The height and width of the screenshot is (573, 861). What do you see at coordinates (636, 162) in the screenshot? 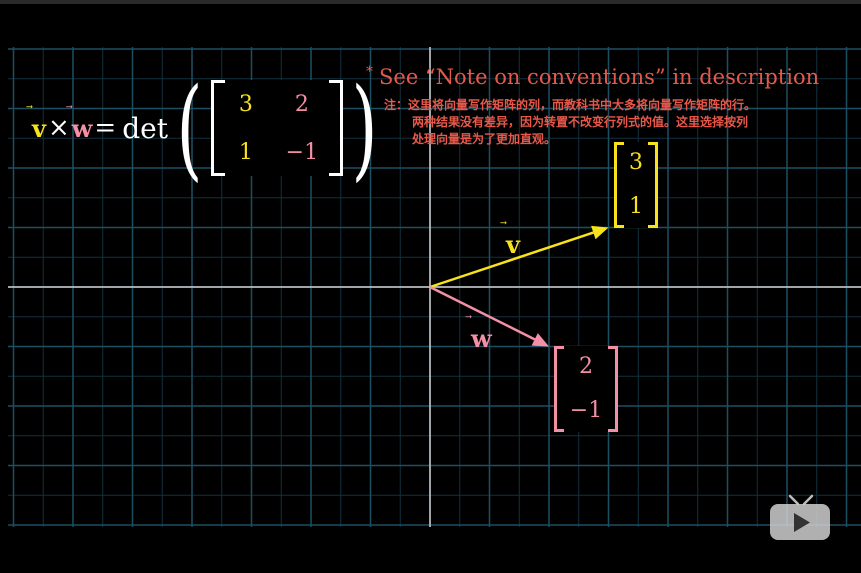
I see `column-vector-v-x: 3` at bounding box center [636, 162].